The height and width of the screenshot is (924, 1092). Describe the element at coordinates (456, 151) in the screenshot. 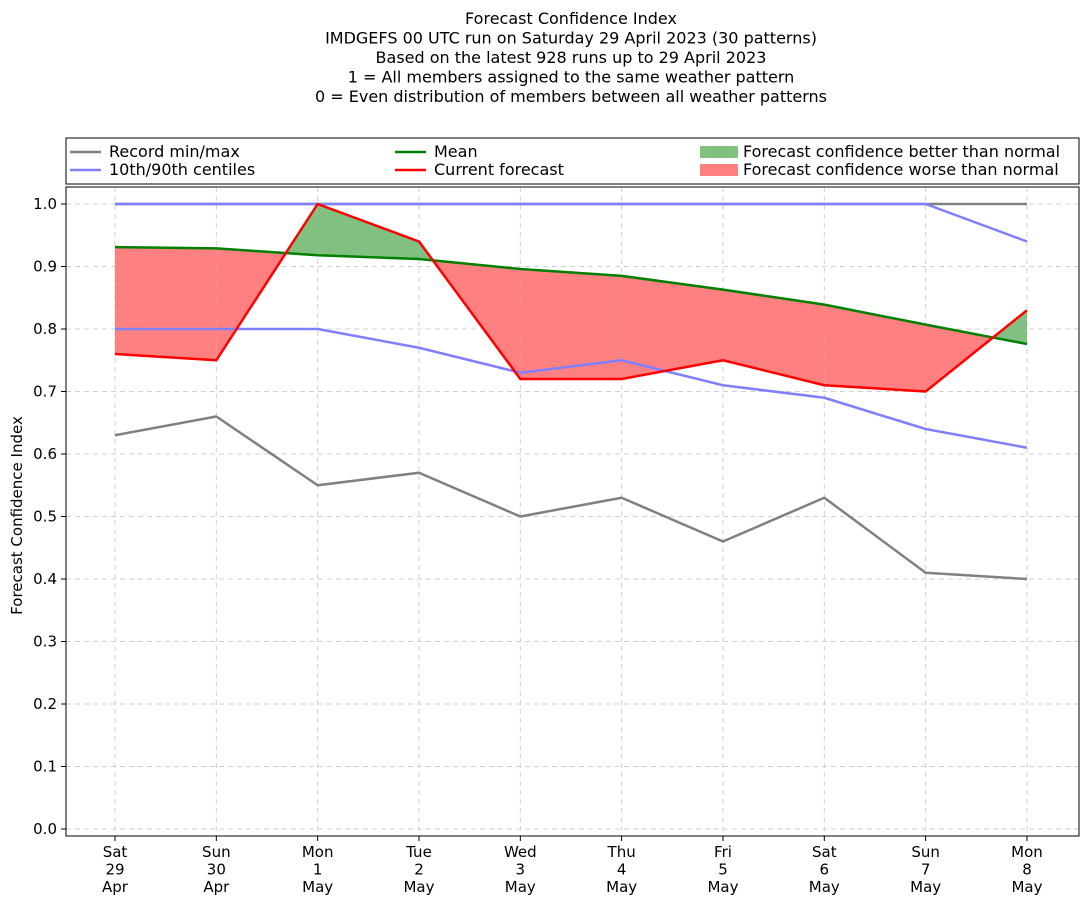

I see `legend-label-2: Mean` at that location.